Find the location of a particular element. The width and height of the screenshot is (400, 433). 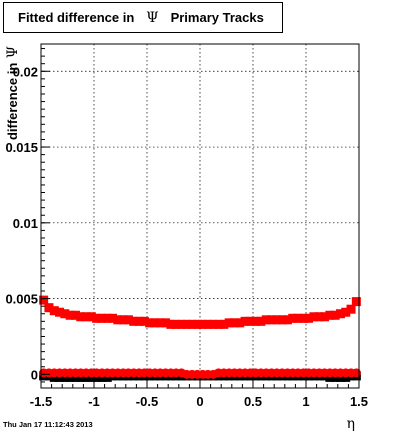

y-tick-label: 0.01 is located at coordinates (25, 223).